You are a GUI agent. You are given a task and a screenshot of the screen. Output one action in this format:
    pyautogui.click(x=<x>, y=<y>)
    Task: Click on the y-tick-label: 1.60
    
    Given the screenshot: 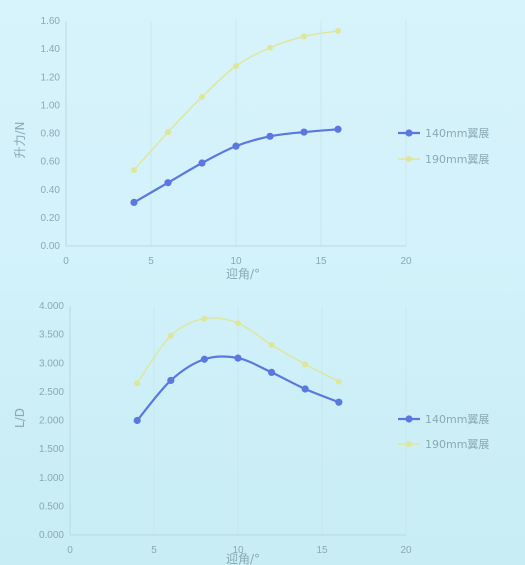 What is the action you would take?
    pyautogui.click(x=51, y=21)
    